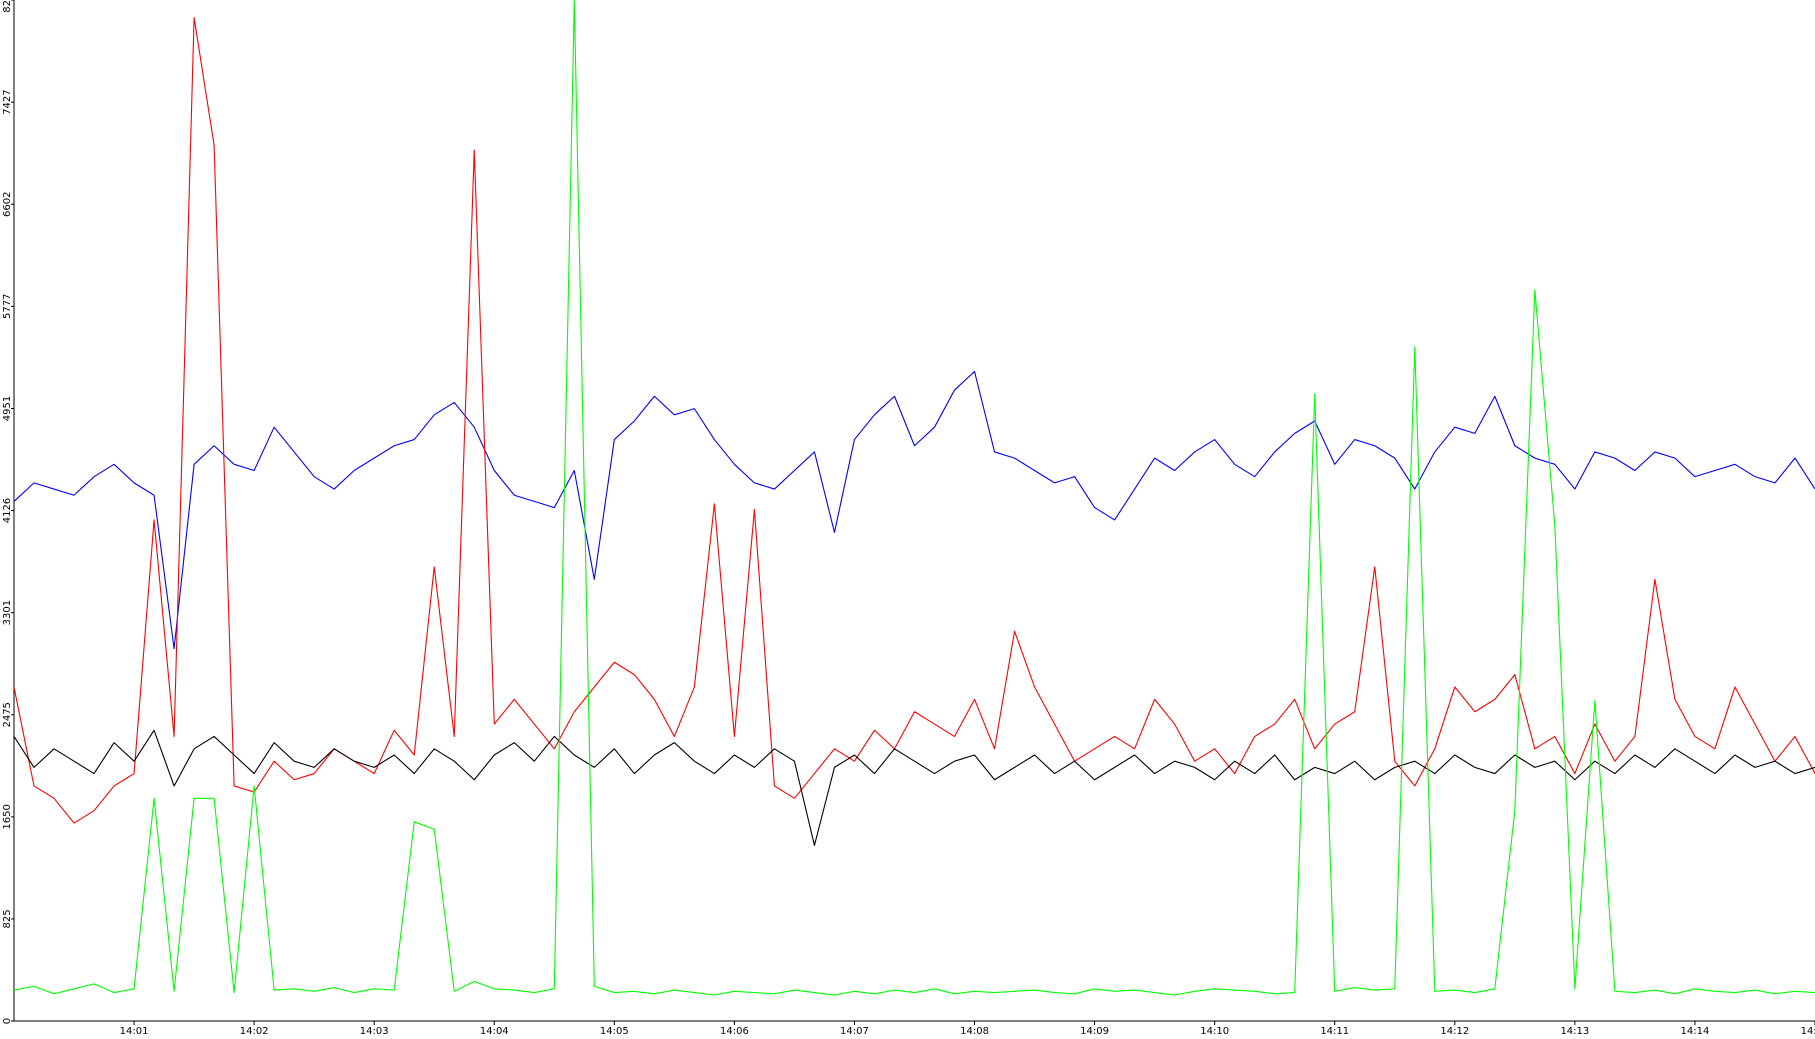 The width and height of the screenshot is (1815, 1039). Describe the element at coordinates (1454, 1031) in the screenshot. I see `x-tick-label: 14:12` at that location.